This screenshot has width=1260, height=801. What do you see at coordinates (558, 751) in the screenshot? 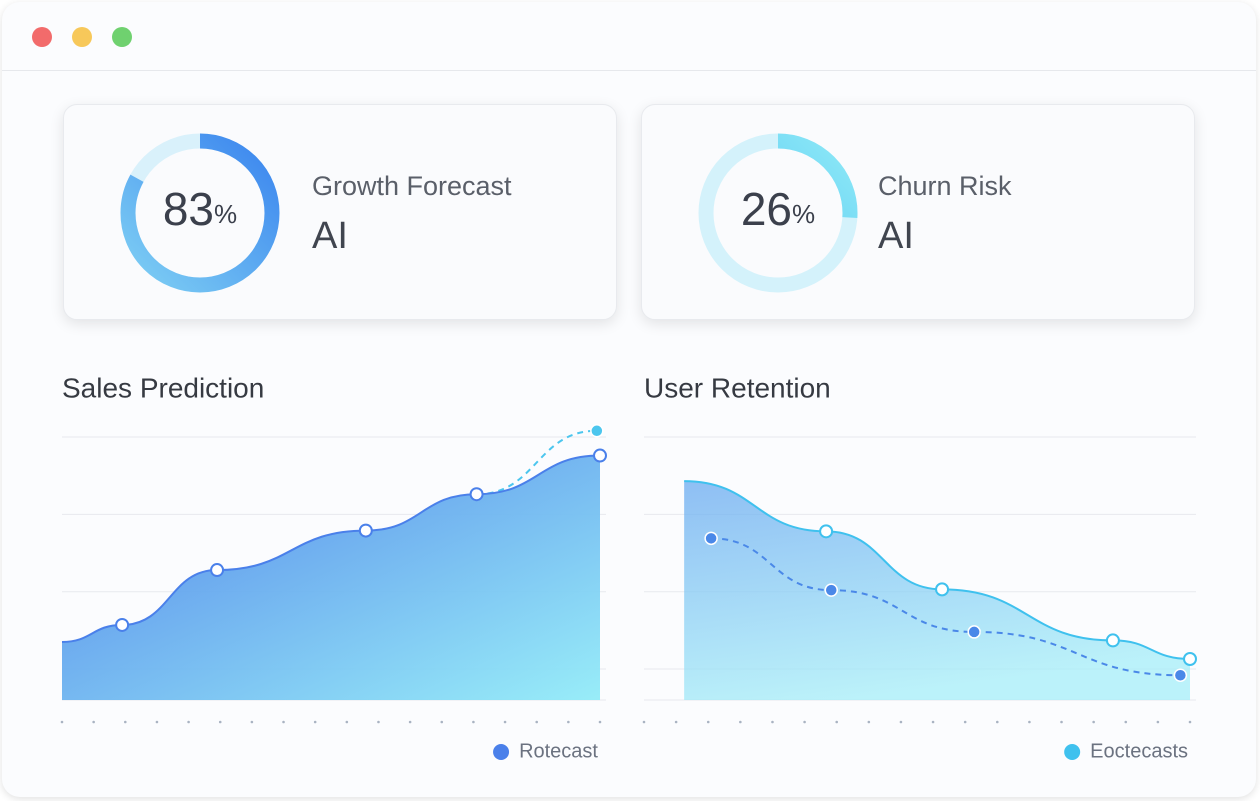
I see `legend-label: Rotecast` at bounding box center [558, 751].